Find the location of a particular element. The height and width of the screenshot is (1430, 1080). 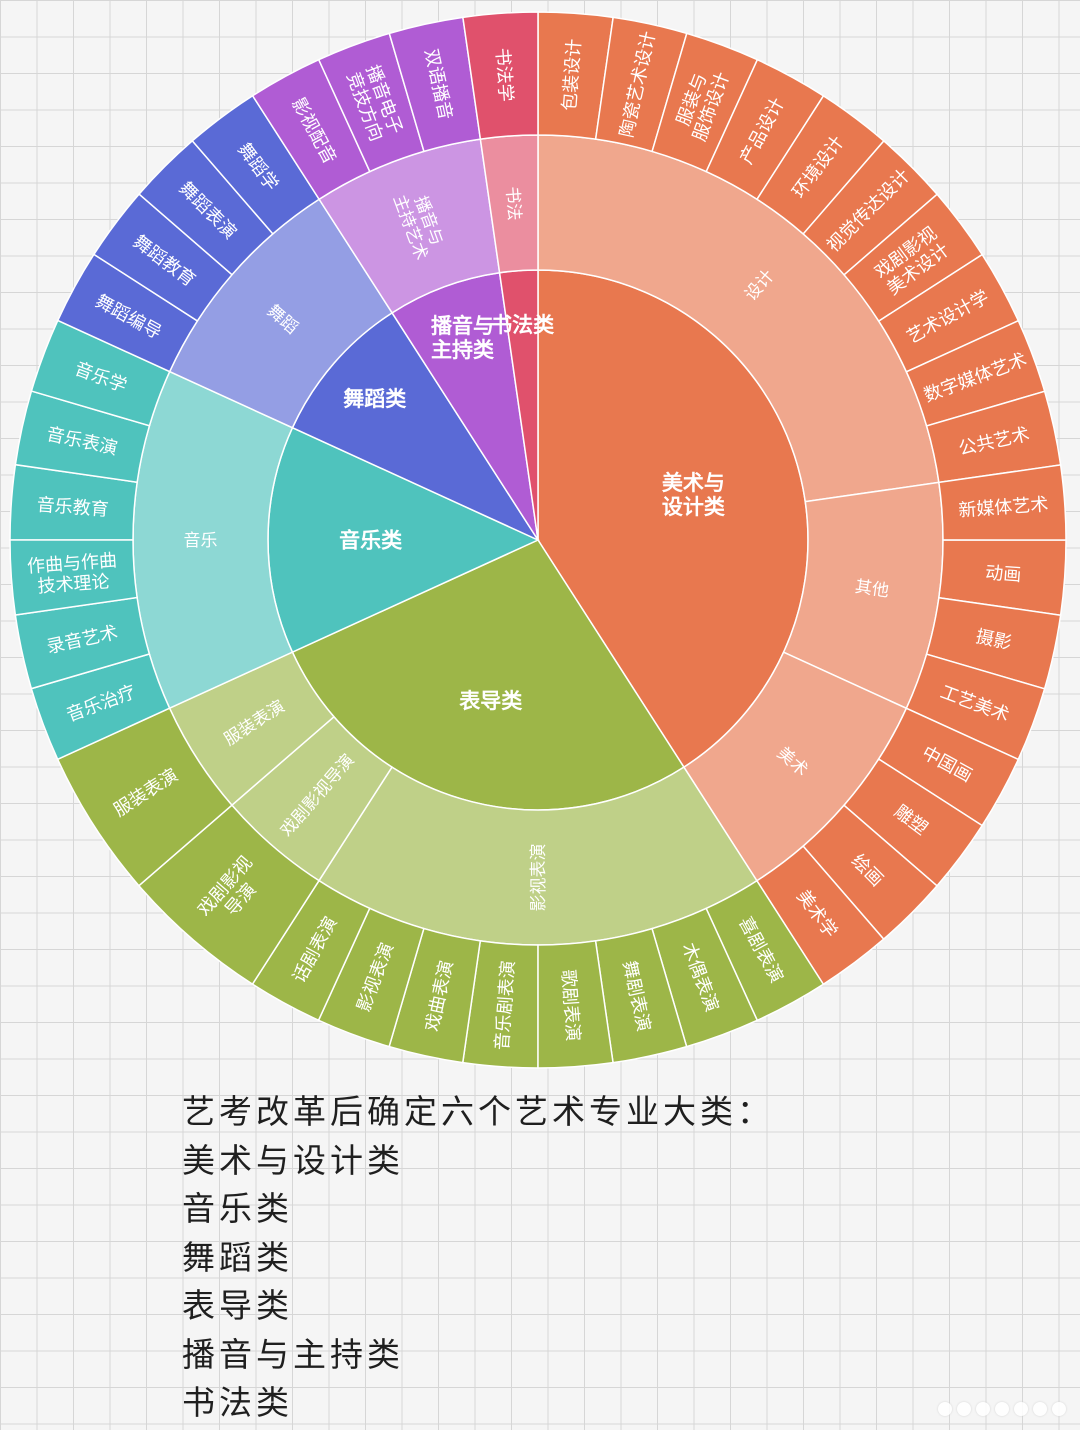

summary-item: 美术与设计类 is located at coordinates (293, 1160).